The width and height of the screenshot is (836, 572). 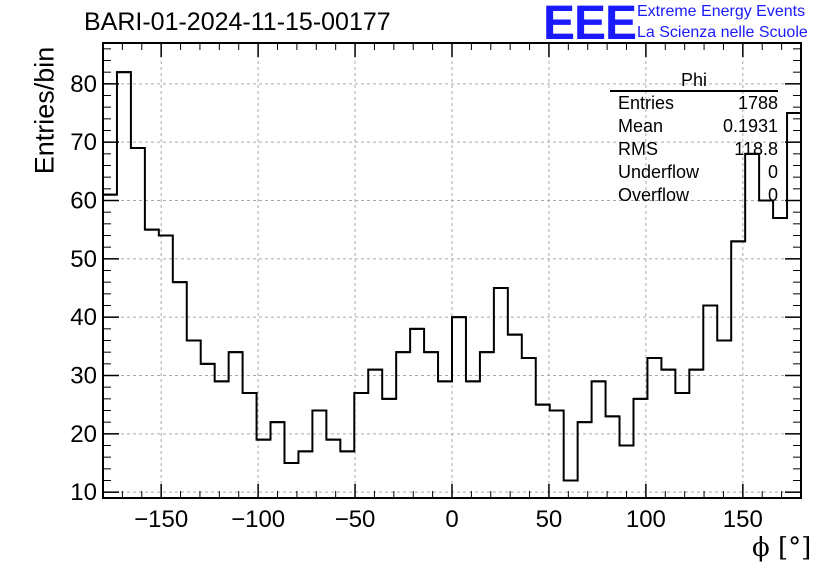 What do you see at coordinates (694, 195) in the screenshot?
I see `stats-row: Overflow 0` at bounding box center [694, 195].